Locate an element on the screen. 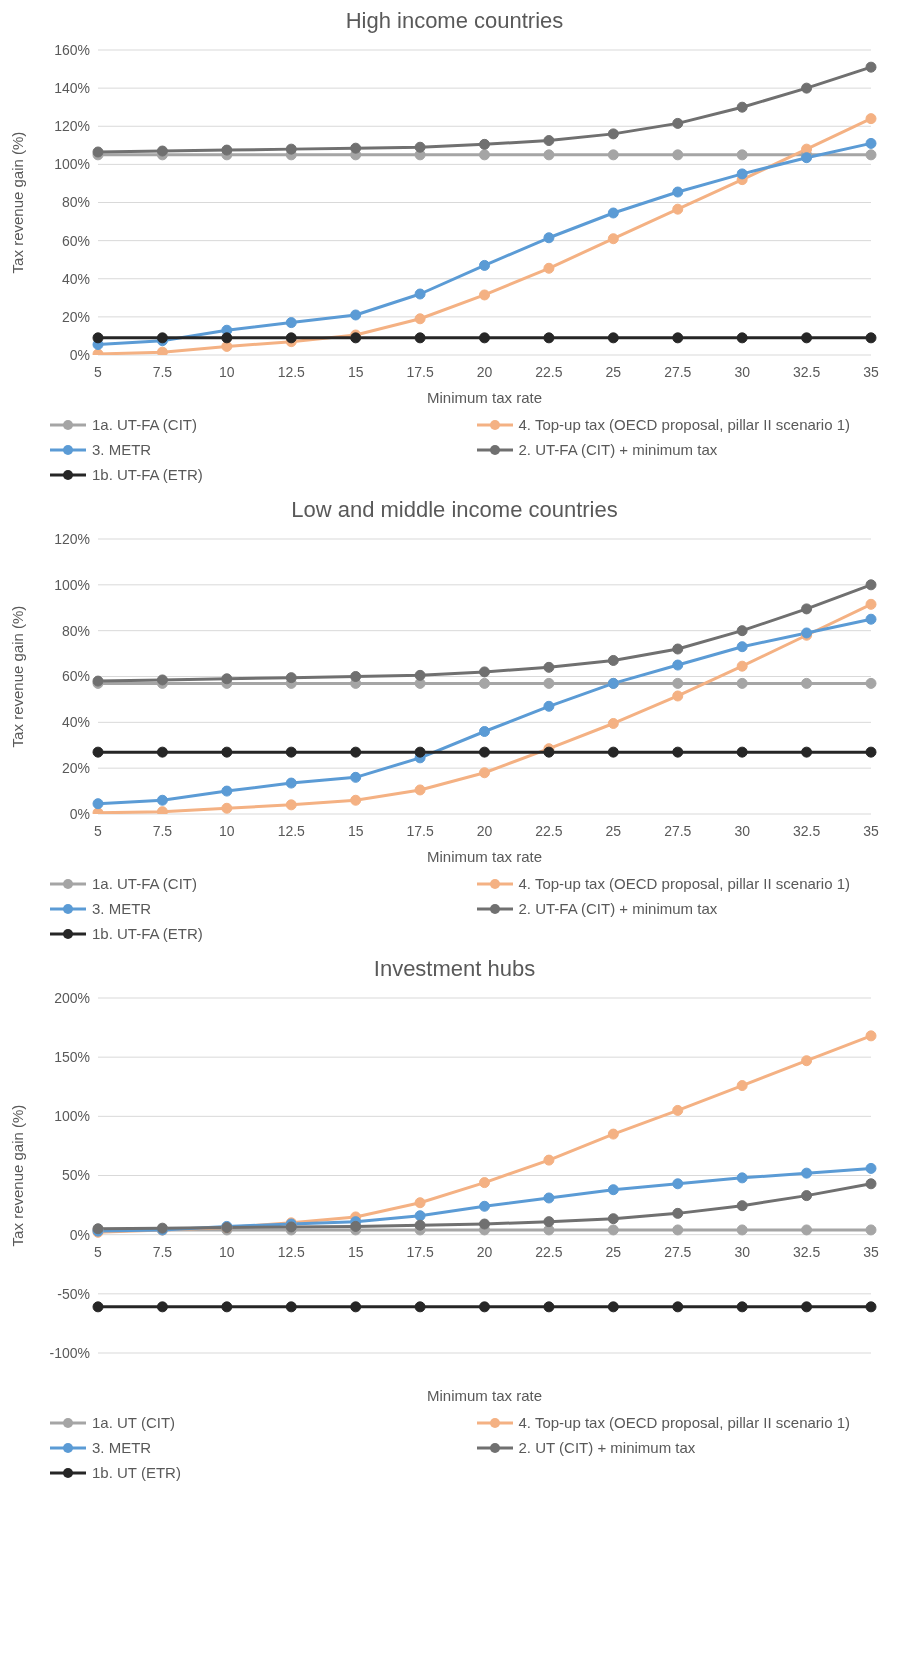 The image size is (909, 1653). legend-label: 2. UT (CIT) + minimum tax is located at coordinates (607, 1447).